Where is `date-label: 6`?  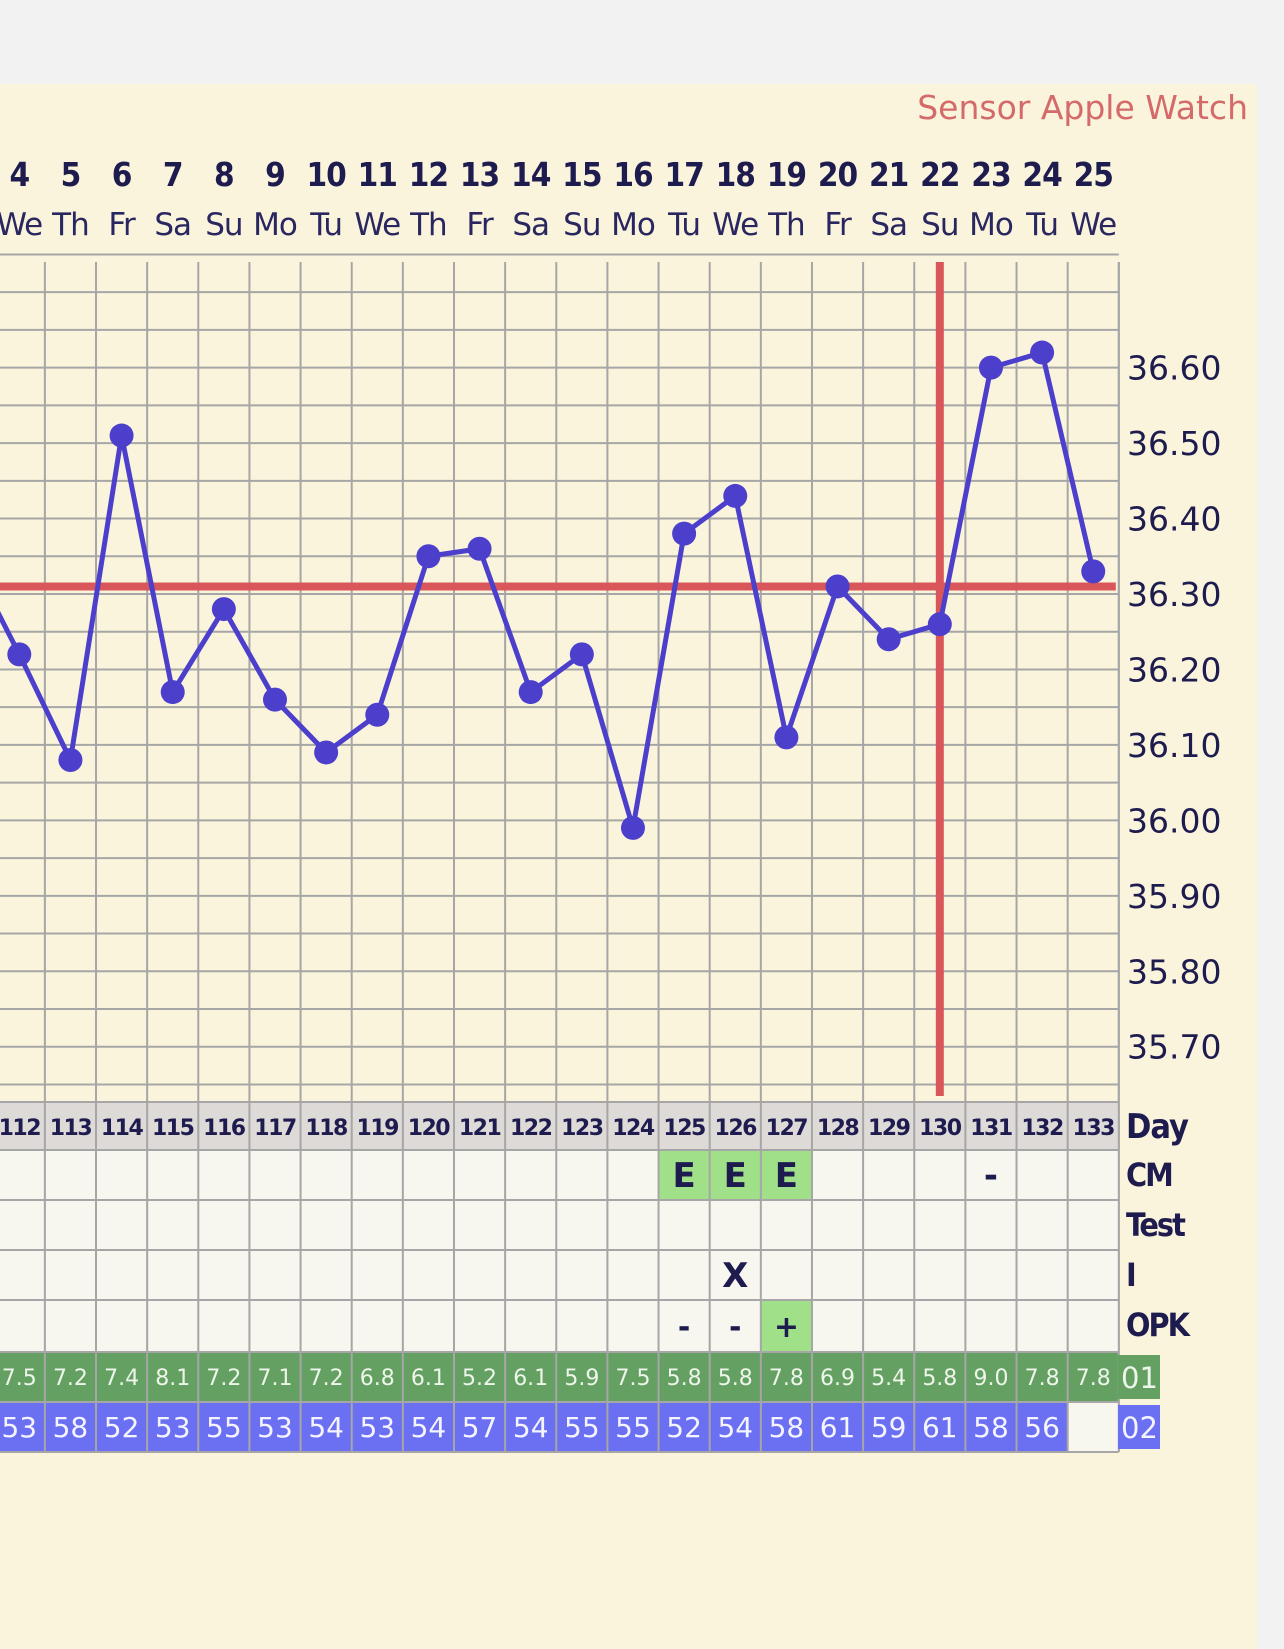 date-label: 6 is located at coordinates (122, 174).